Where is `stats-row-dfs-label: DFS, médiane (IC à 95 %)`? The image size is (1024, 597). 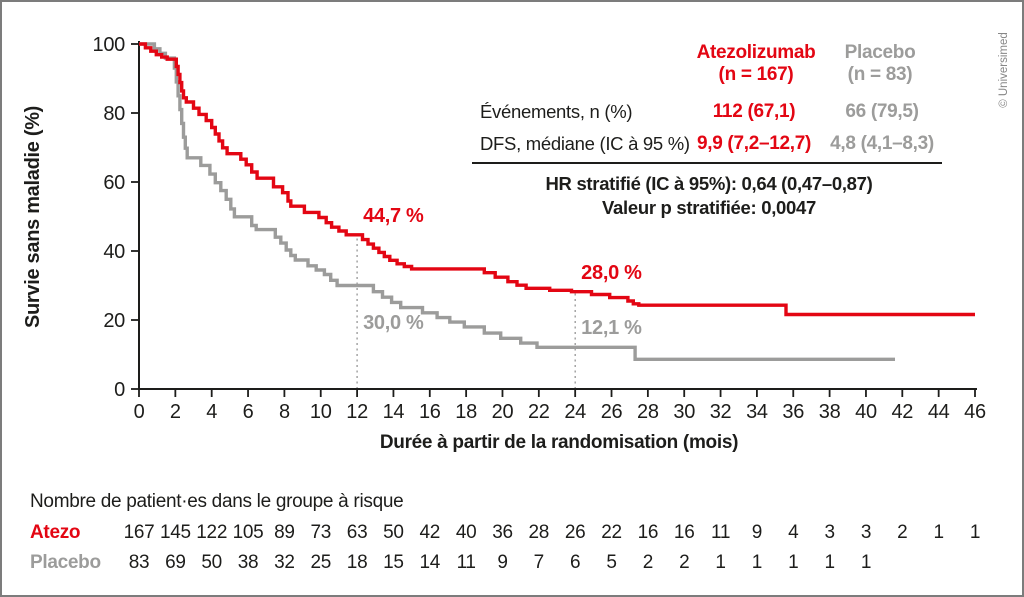 stats-row-dfs-label: DFS, médiane (IC à 95 %) is located at coordinates (585, 143).